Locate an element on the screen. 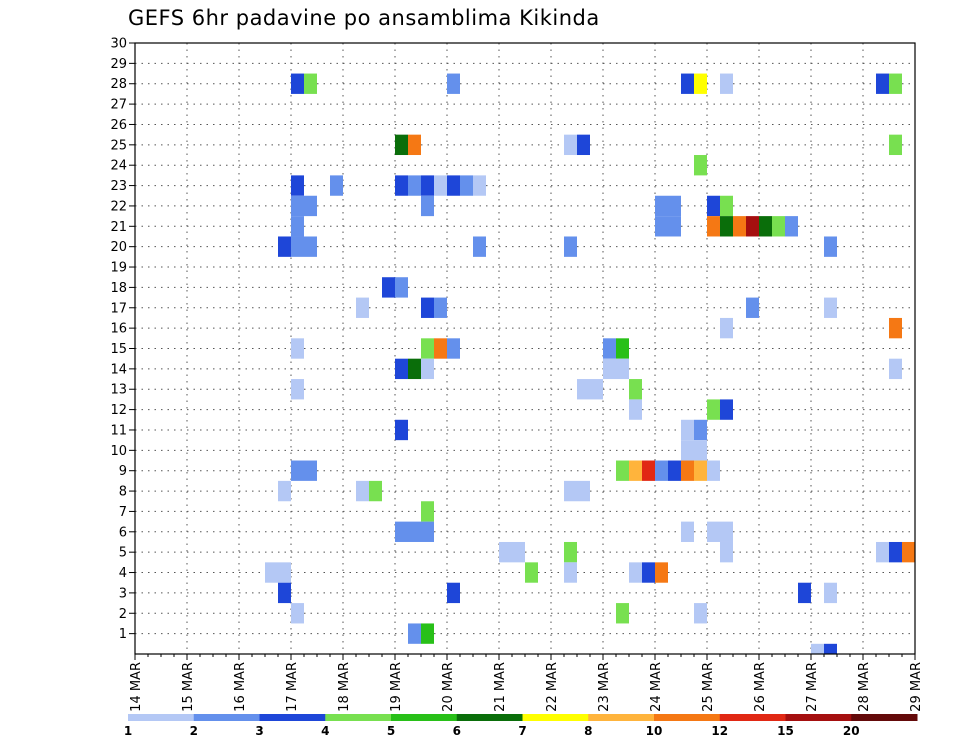 This screenshot has width=960, height=742. y-tick-label: 4 is located at coordinates (123, 573).